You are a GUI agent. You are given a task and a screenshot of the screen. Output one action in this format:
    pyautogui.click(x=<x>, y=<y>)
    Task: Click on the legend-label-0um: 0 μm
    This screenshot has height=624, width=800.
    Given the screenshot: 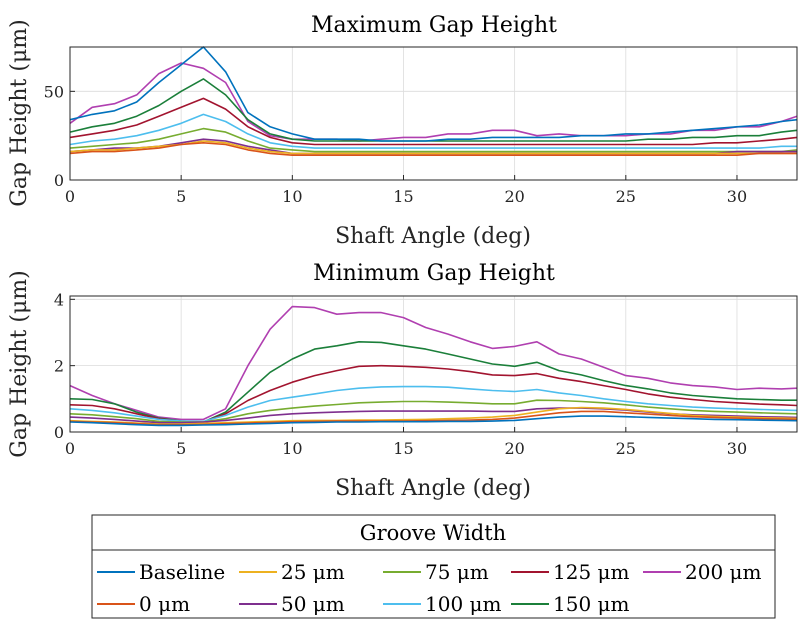 What is the action you would take?
    pyautogui.click(x=164, y=604)
    